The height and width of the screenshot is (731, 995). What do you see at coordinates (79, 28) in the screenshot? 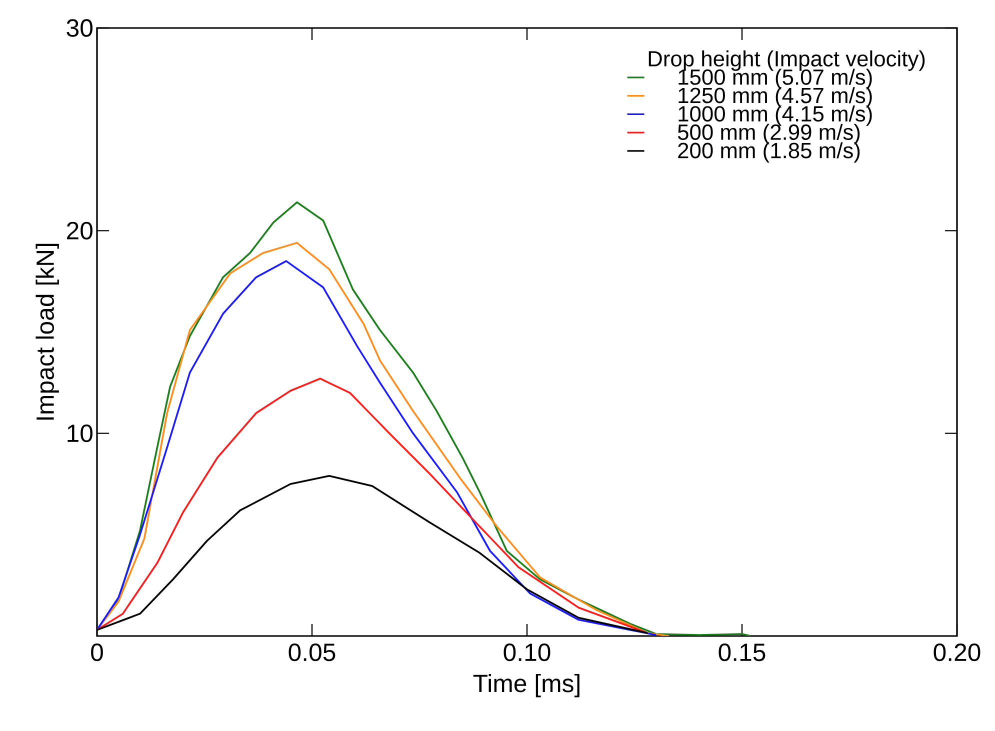
I see `y-tick-label: 30` at bounding box center [79, 28].